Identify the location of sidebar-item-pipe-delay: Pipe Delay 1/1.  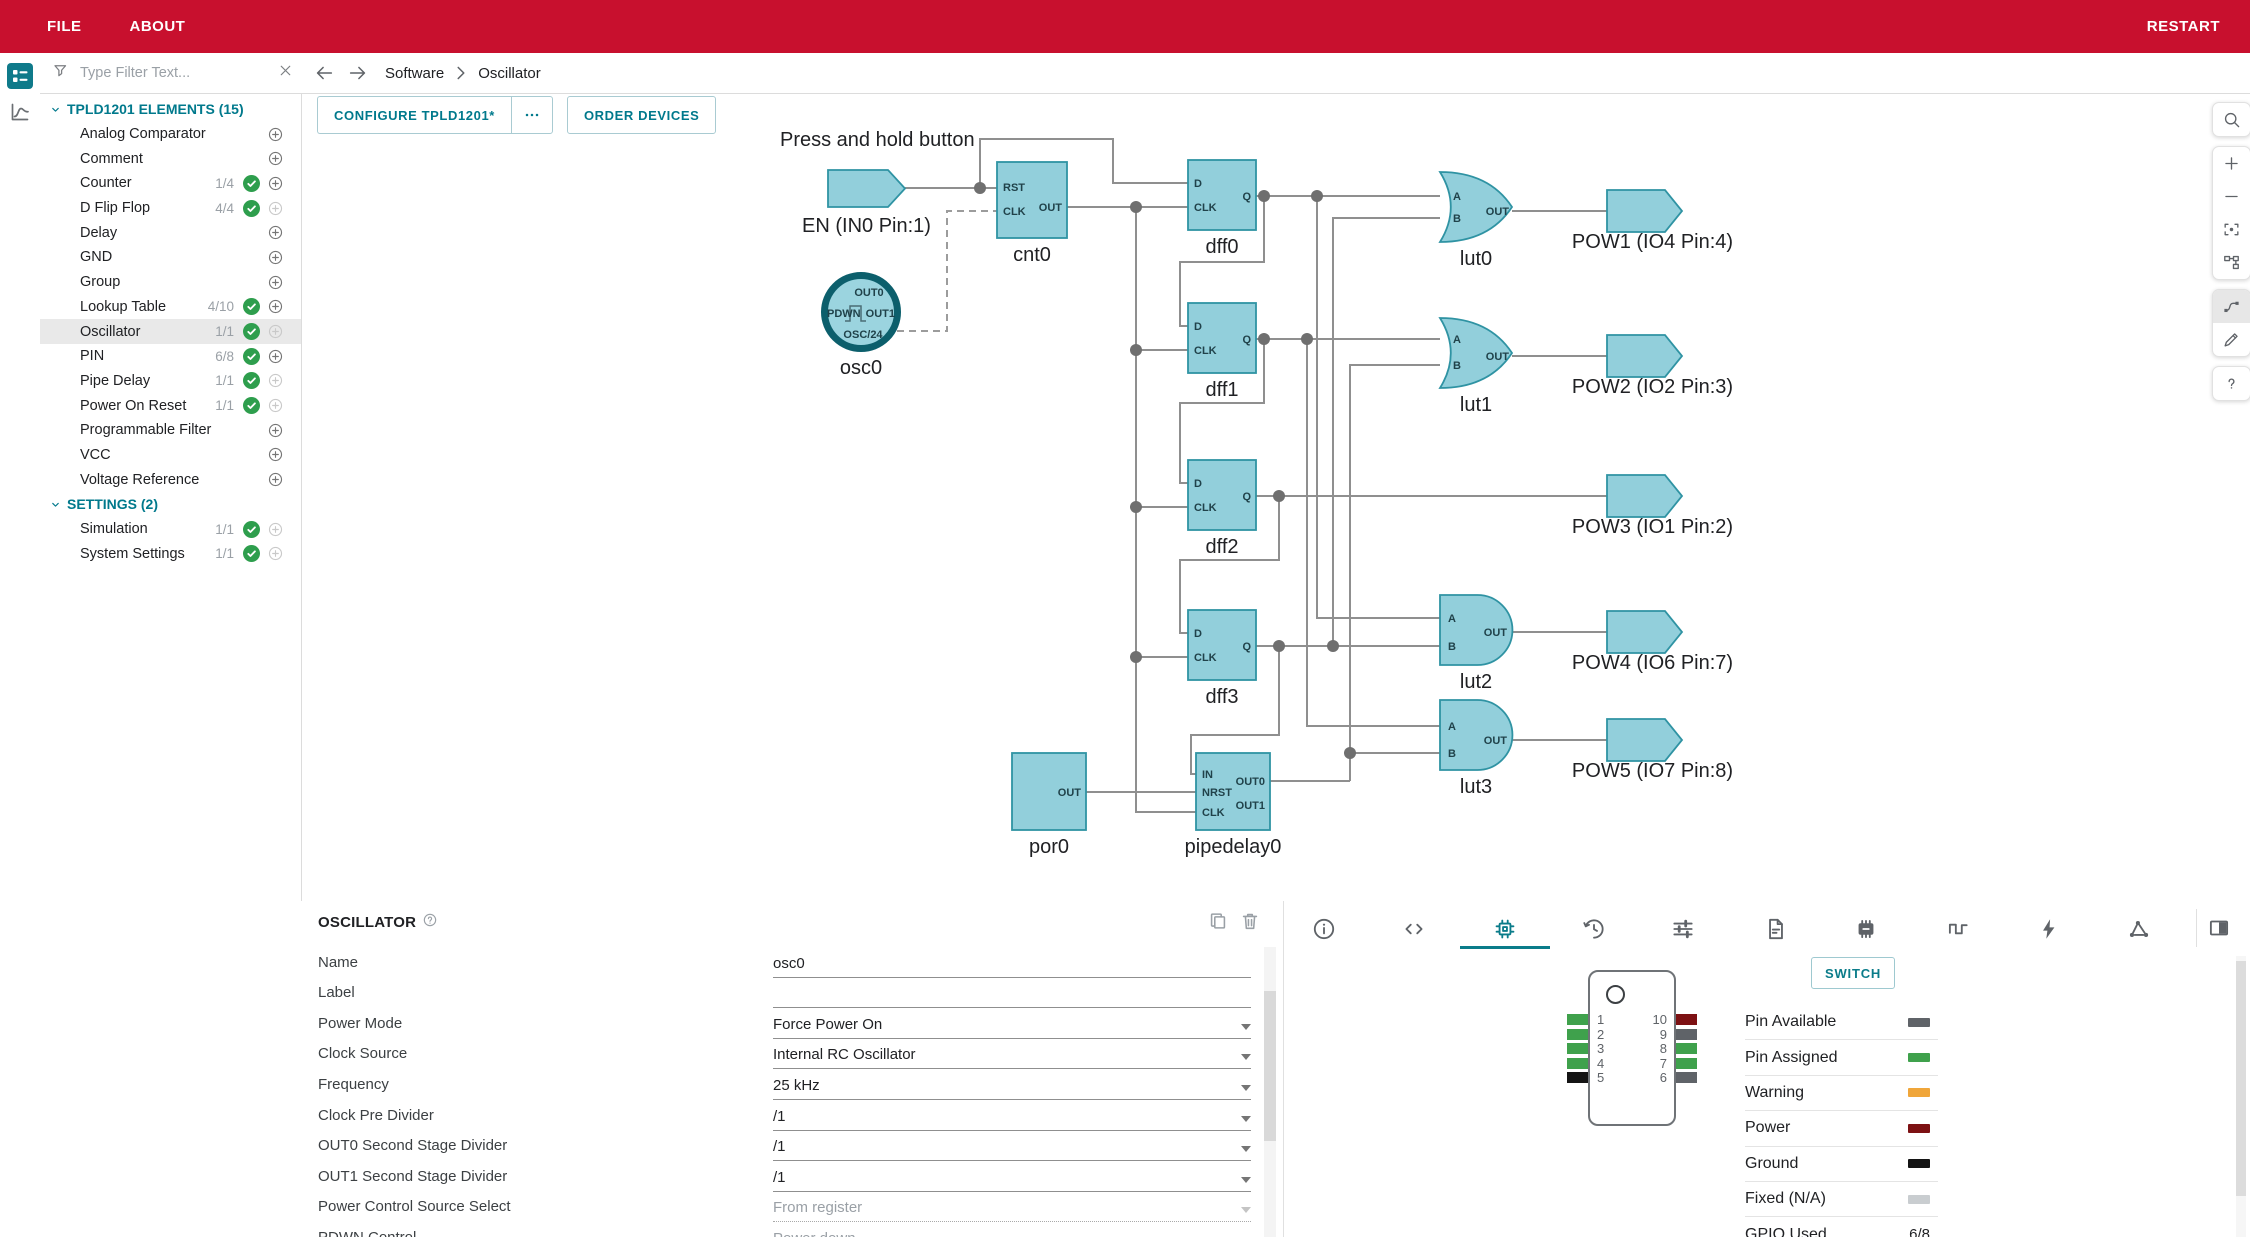
(170, 381).